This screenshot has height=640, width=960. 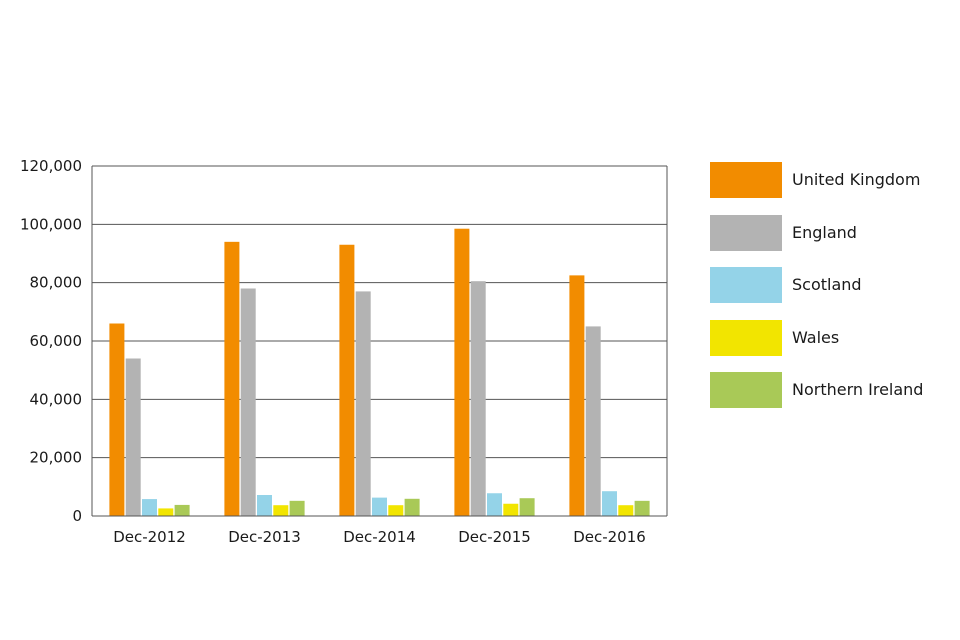 What do you see at coordinates (494, 537) in the screenshot?
I see `x-tick-label: Dec-2015` at bounding box center [494, 537].